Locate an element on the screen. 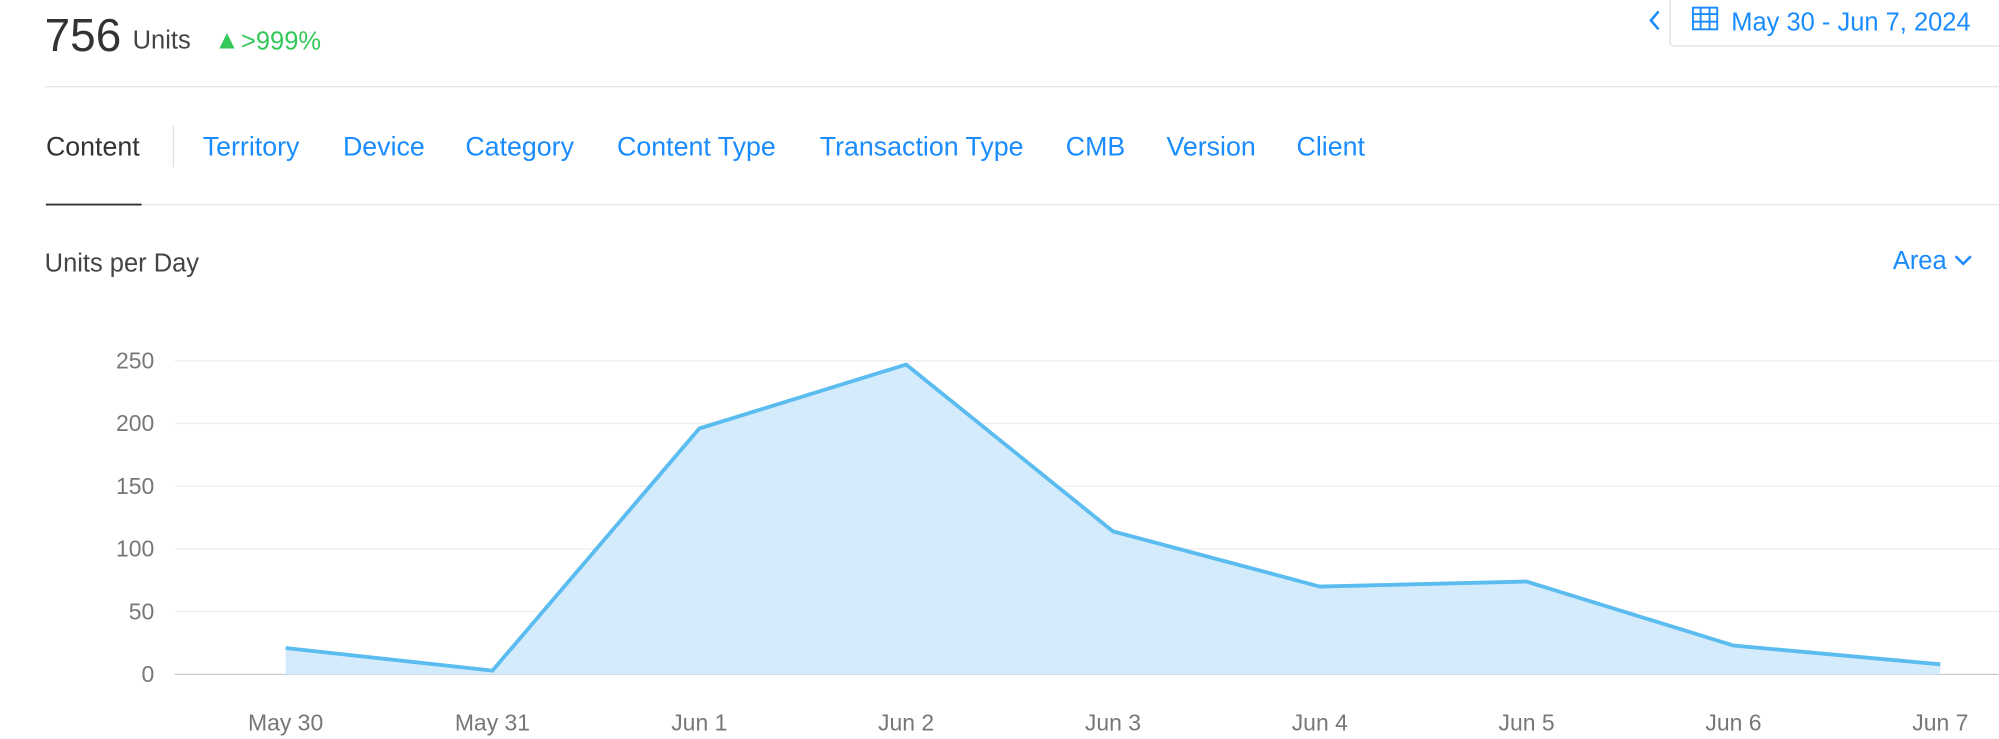 The width and height of the screenshot is (1999, 739). calendar-icon is located at coordinates (1705, 18).